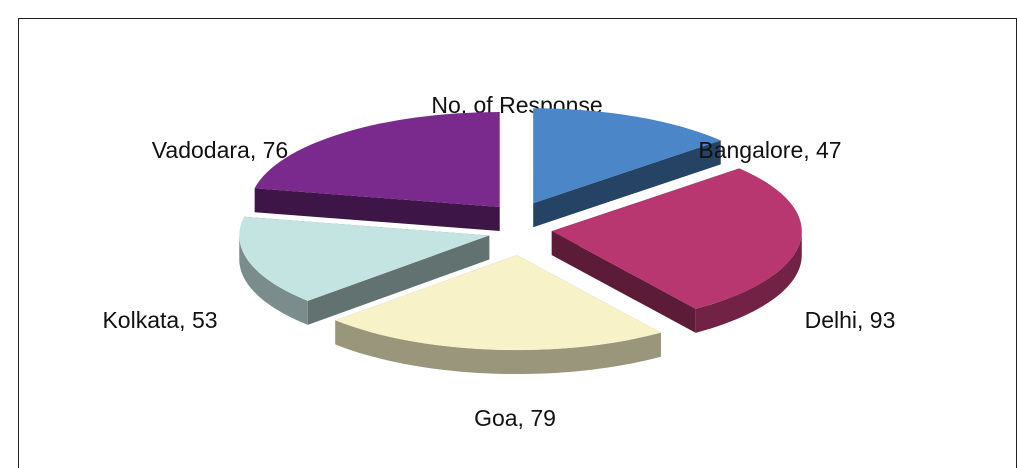 The height and width of the screenshot is (468, 1017). I want to click on data-label: Kolkata, 53, so click(159, 320).